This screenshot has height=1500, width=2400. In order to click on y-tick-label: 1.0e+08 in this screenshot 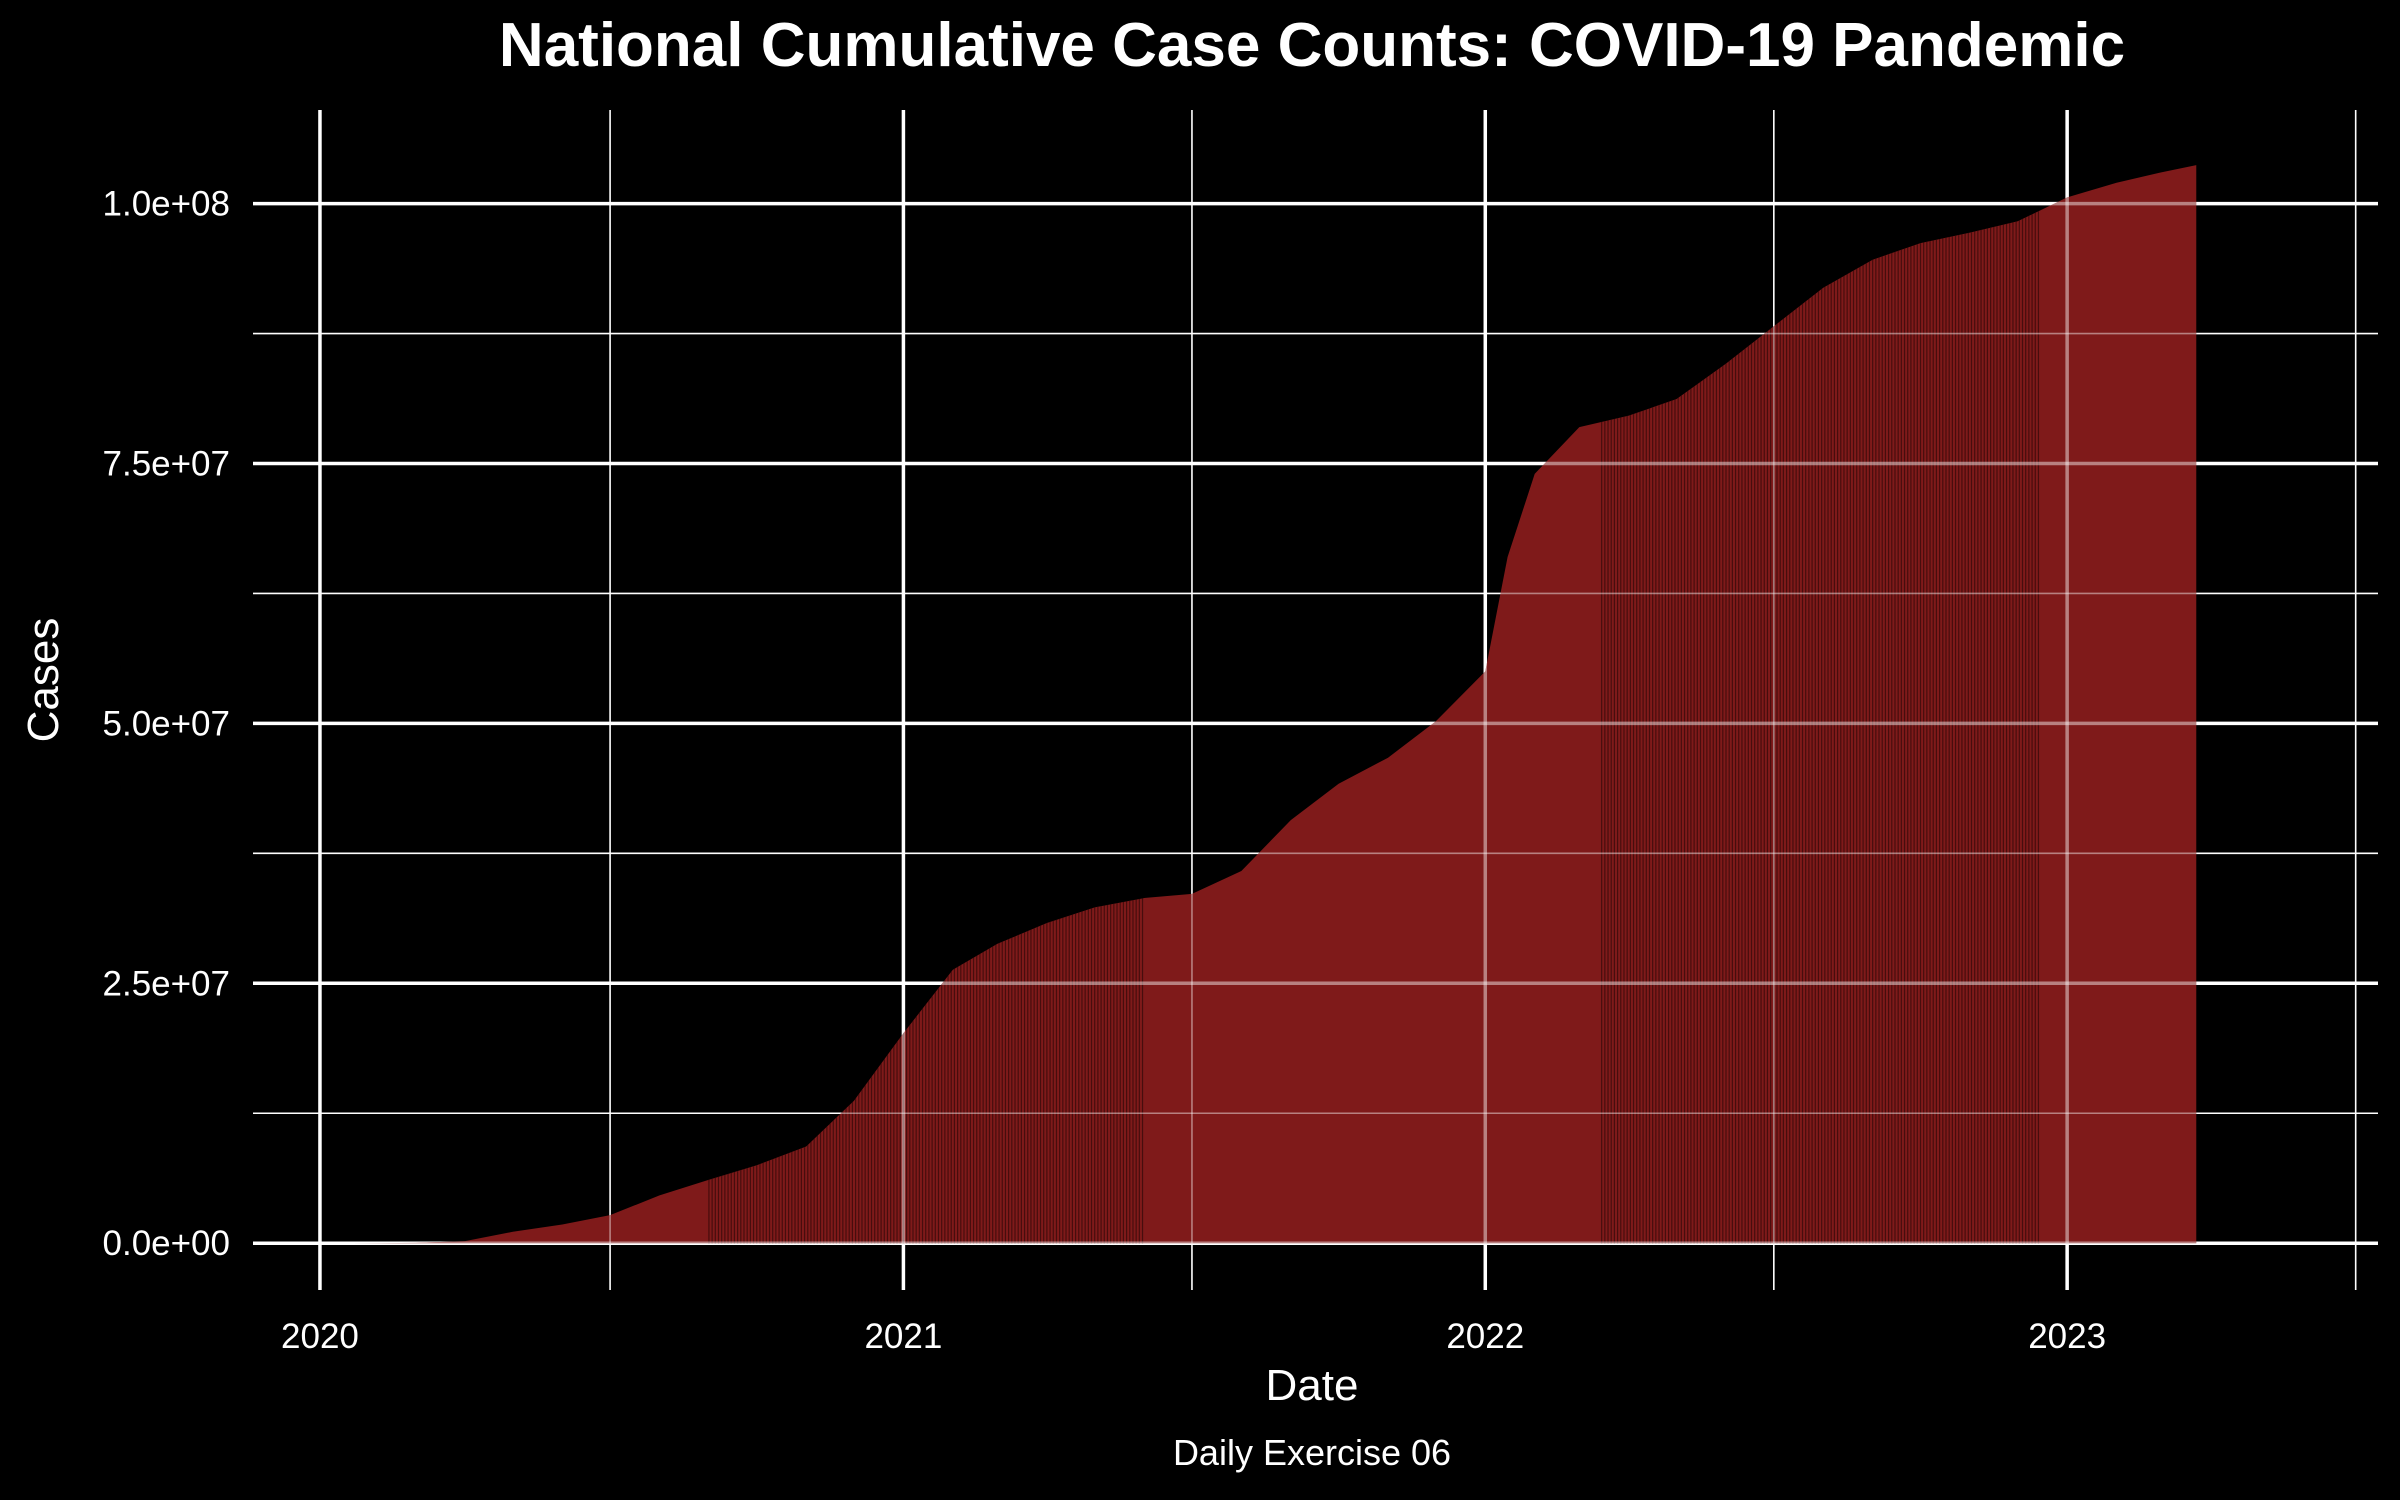, I will do `click(167, 204)`.